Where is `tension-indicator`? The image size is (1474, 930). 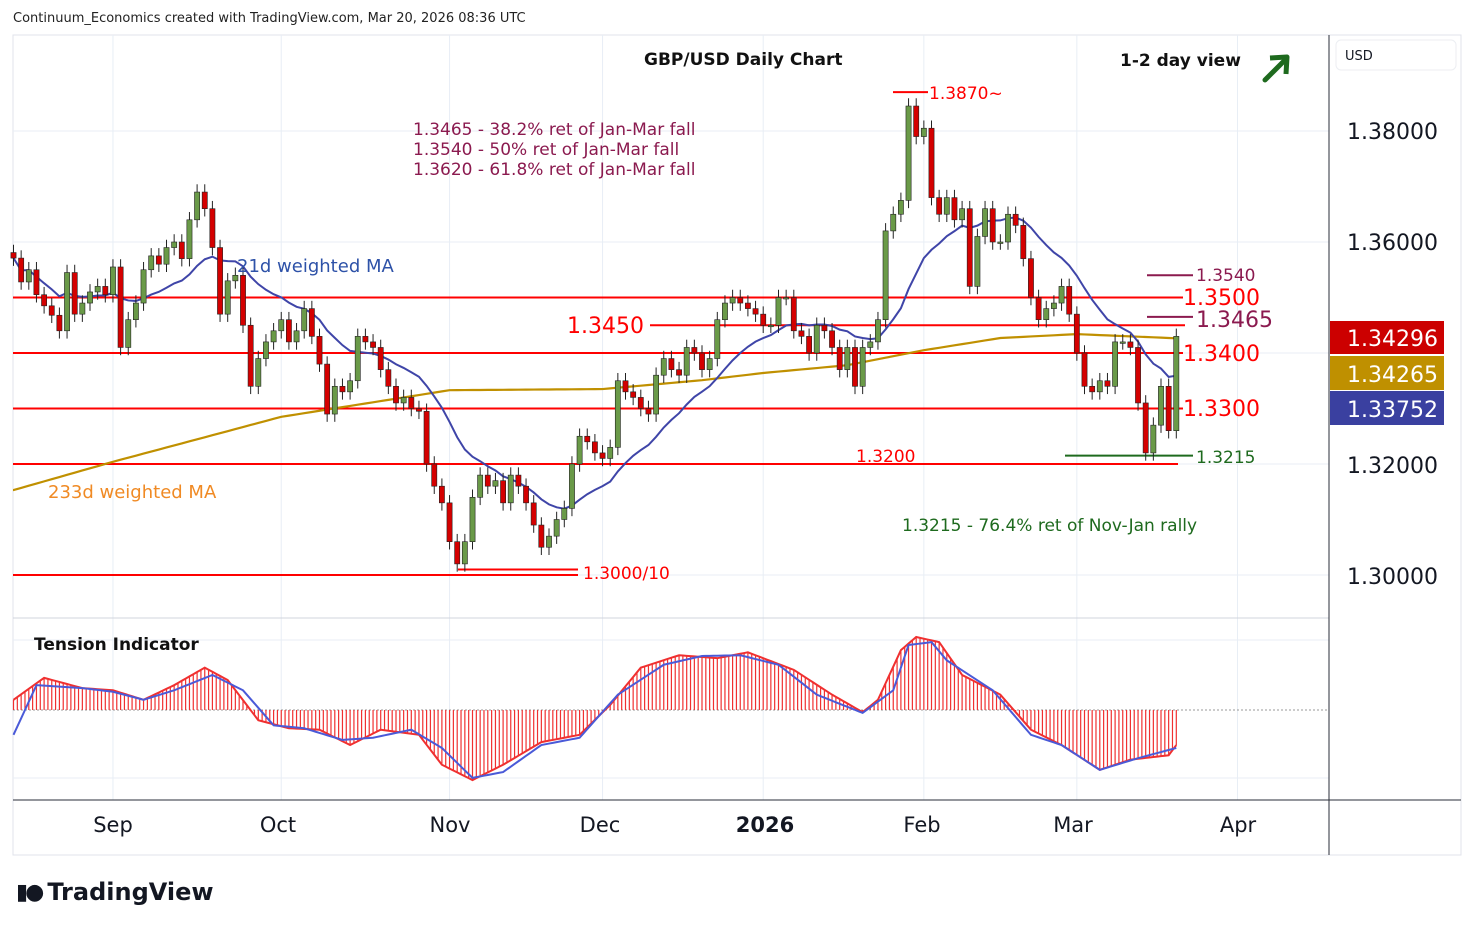
tension-indicator is located at coordinates (670, 708).